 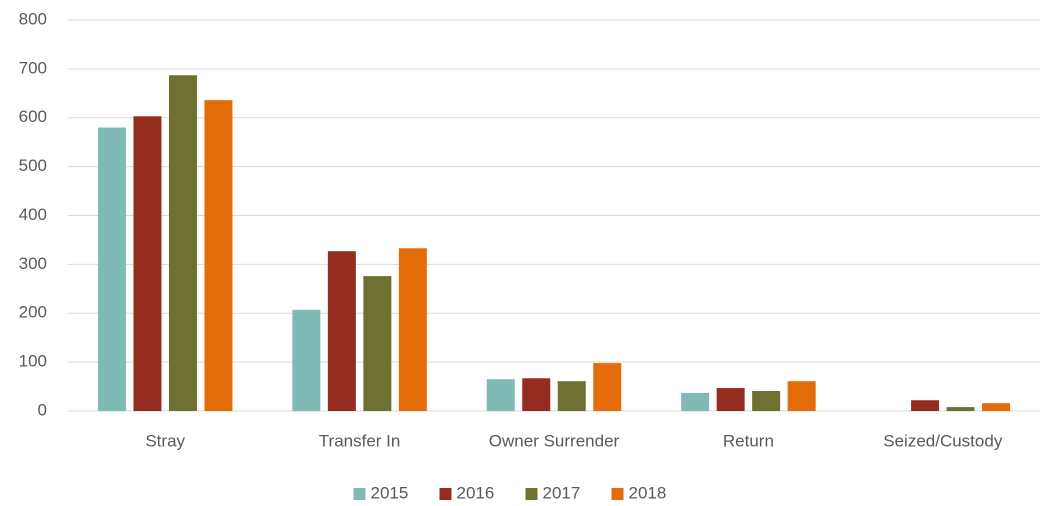 I want to click on legend-label: 2017, so click(x=562, y=492).